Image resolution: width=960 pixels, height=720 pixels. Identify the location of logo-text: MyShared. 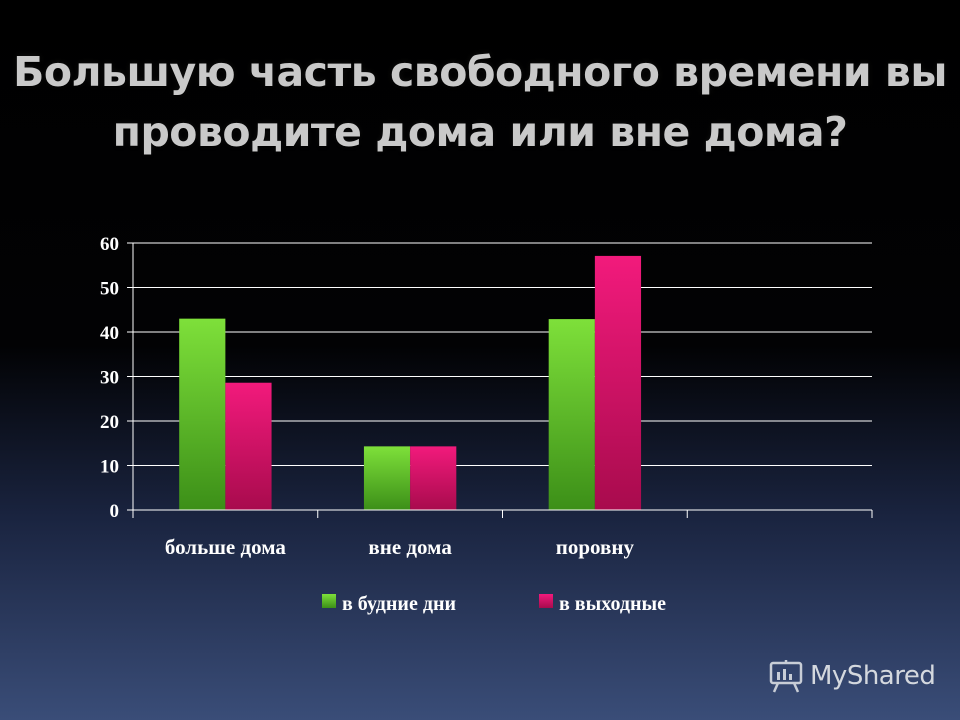
(873, 676).